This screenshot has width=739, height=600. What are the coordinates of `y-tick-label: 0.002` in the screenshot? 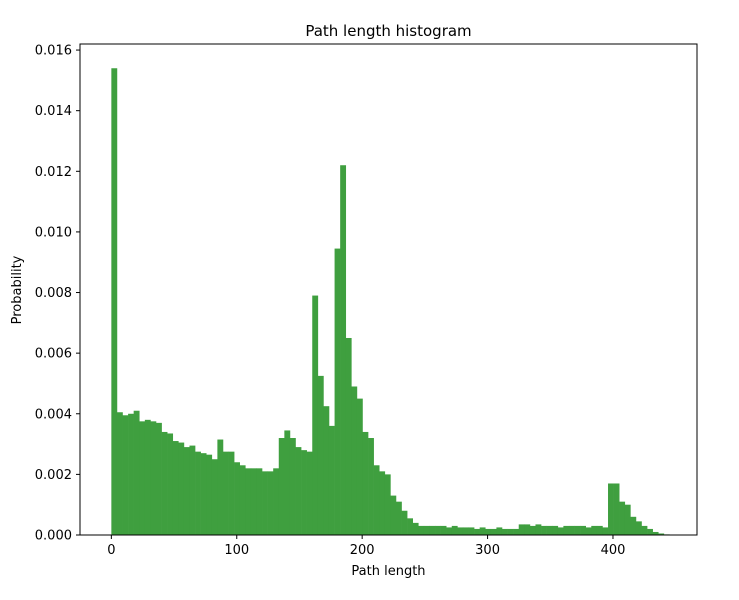 It's located at (53, 475).